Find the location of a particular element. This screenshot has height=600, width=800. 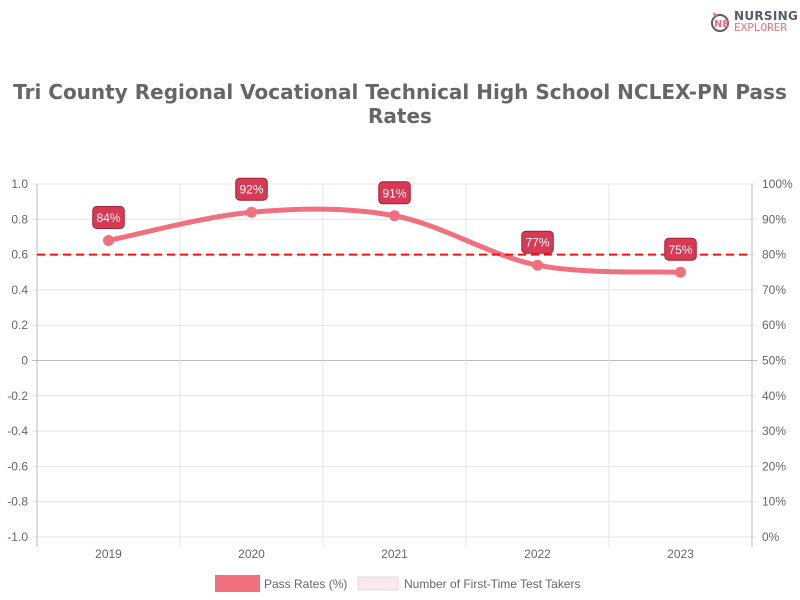

data-label: 84% is located at coordinates (108, 218).